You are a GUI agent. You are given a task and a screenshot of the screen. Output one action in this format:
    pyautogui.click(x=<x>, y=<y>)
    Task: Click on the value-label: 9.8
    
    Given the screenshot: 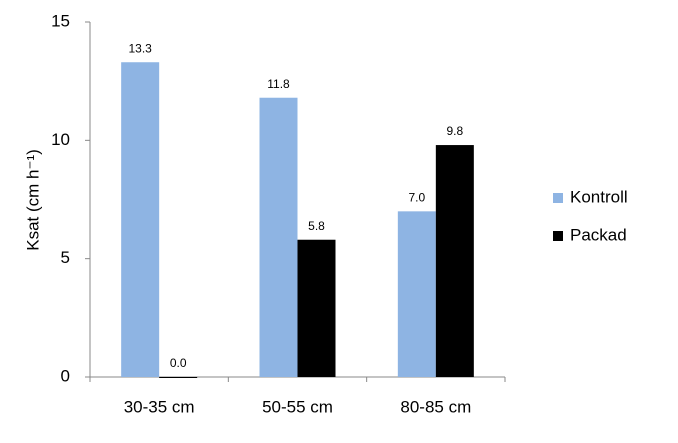 What is the action you would take?
    pyautogui.click(x=454, y=131)
    